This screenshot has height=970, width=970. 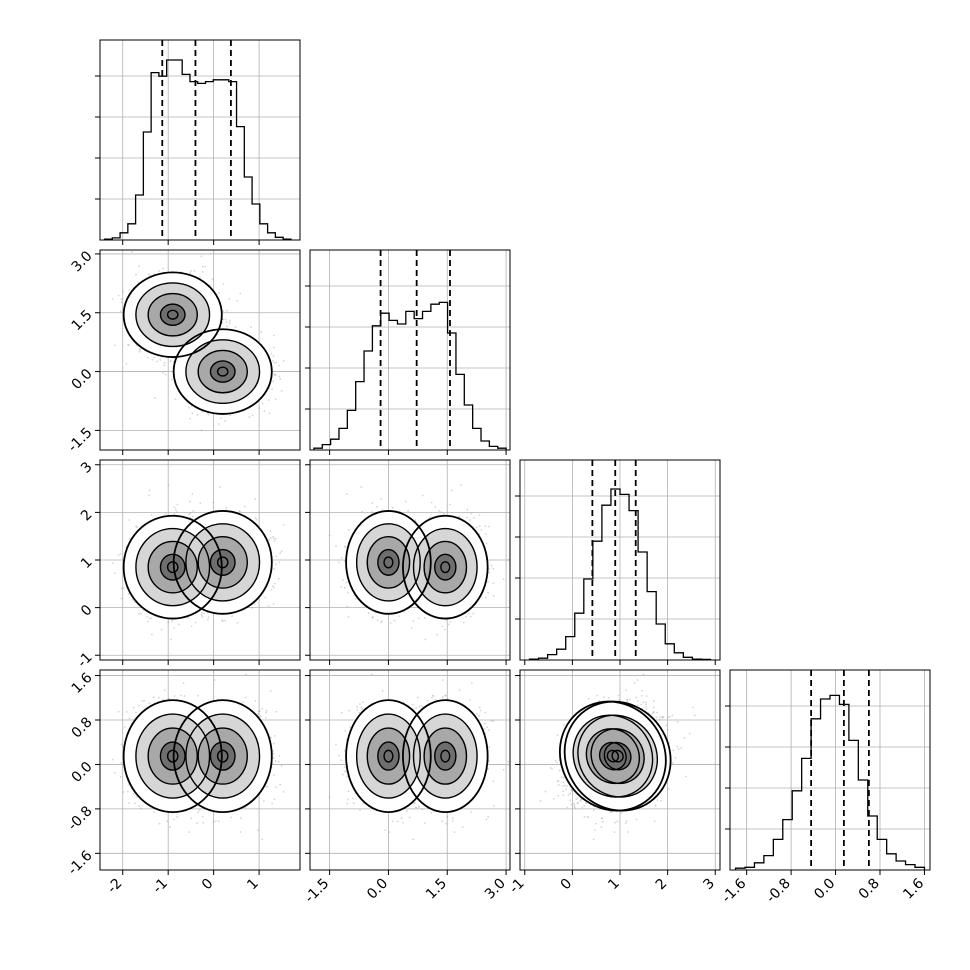 I want to click on y-tick-label: -1.5, so click(x=80, y=440).